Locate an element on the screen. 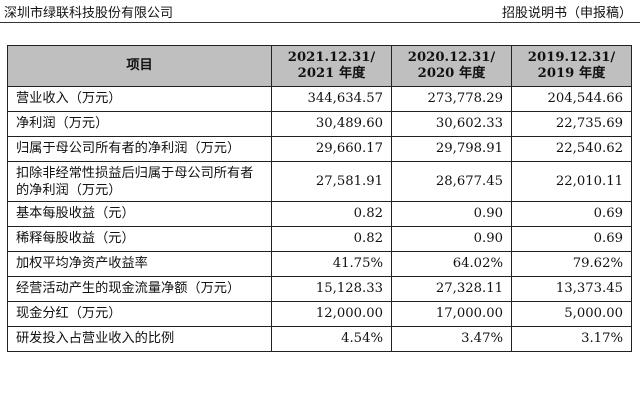  cell-value: 30,489.60 is located at coordinates (331, 124).